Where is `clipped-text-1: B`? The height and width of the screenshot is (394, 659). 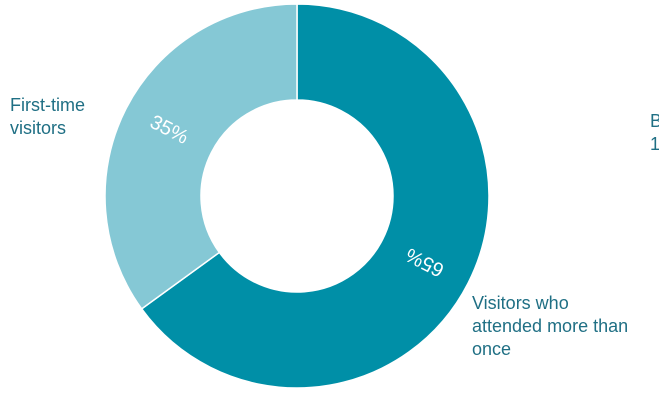
clipped-text-1: B is located at coordinates (654, 121).